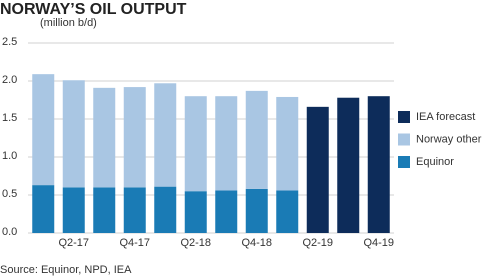  Describe the element at coordinates (134, 243) in the screenshot. I see `x-tick-label: Q4-17` at that location.